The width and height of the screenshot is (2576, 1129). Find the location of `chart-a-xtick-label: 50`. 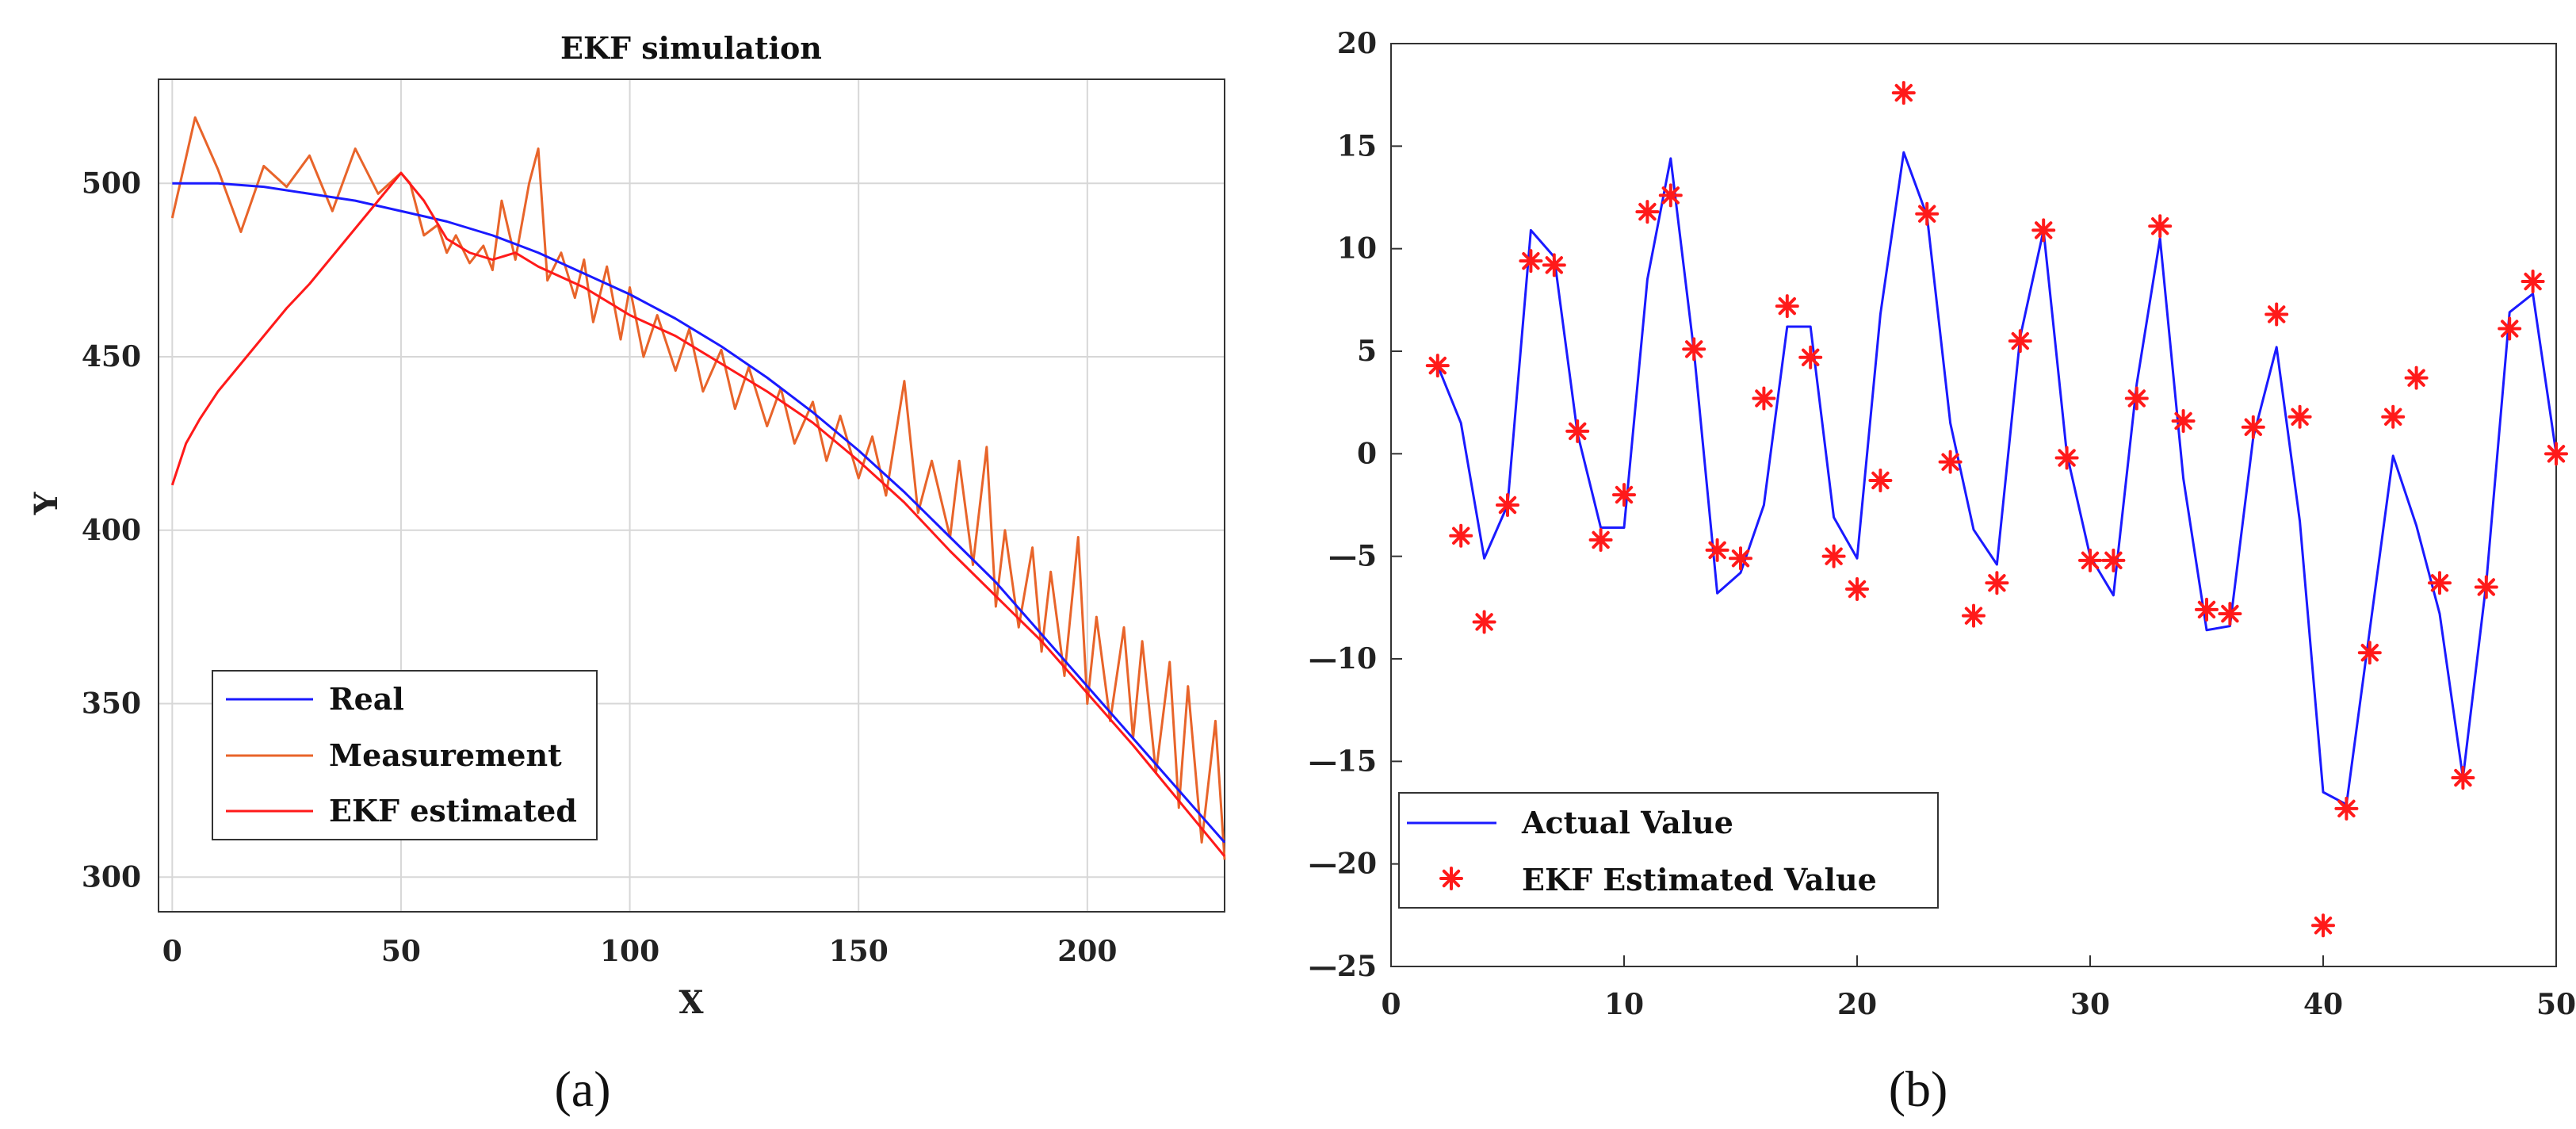

chart-a-xtick-label: 50 is located at coordinates (401, 951).